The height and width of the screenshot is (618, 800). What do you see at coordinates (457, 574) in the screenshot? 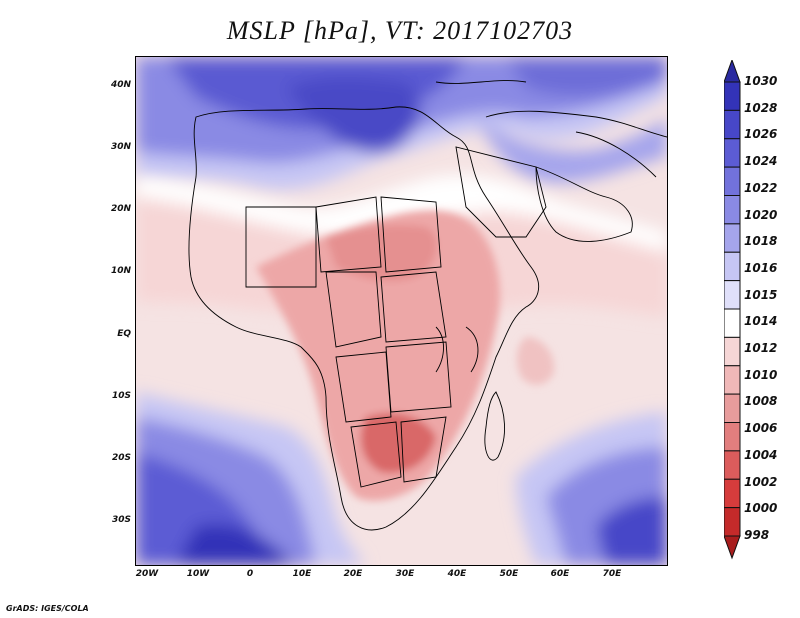
I see `x-tick-label: 40E` at bounding box center [457, 574].